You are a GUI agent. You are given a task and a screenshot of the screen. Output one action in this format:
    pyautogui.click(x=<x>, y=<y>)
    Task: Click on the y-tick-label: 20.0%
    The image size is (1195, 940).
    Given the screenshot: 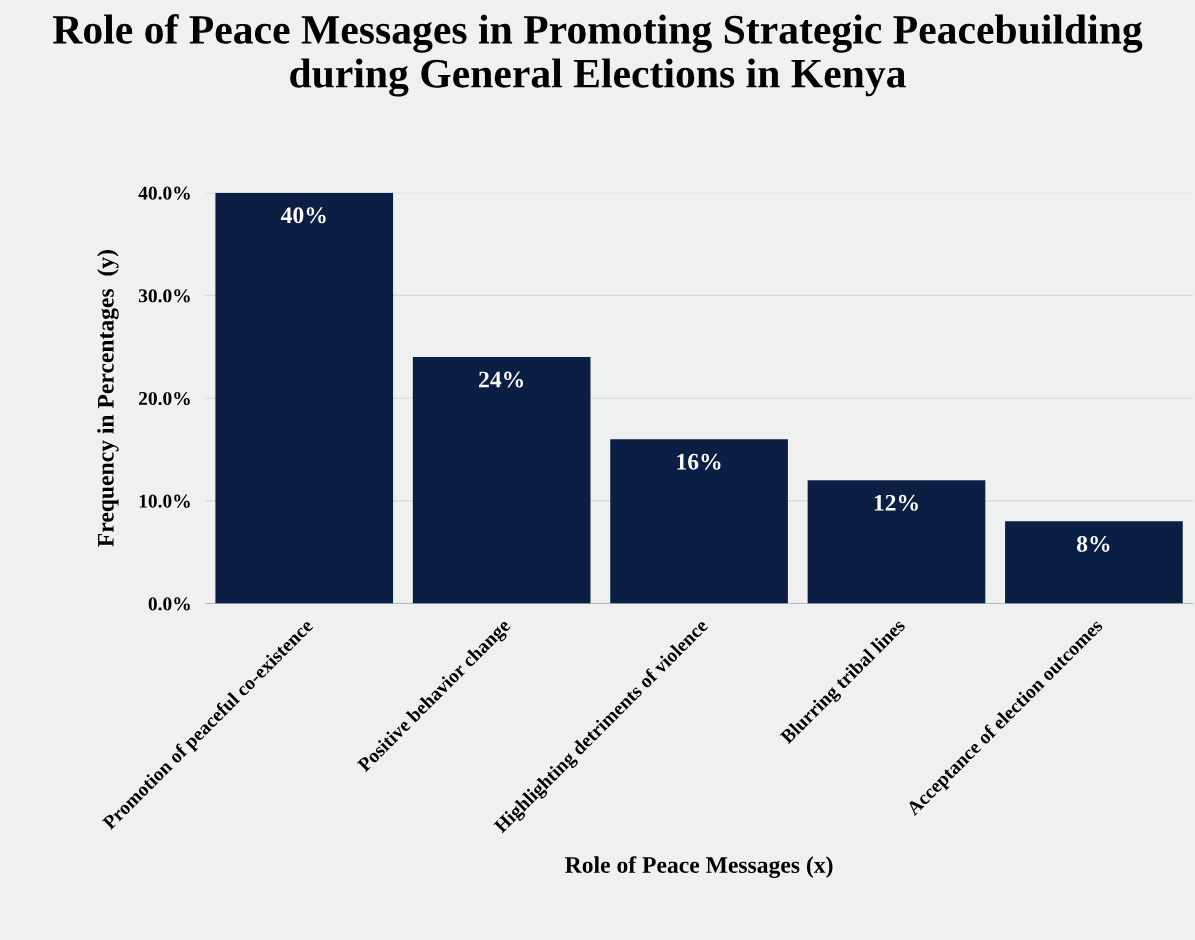 What is the action you would take?
    pyautogui.click(x=164, y=398)
    